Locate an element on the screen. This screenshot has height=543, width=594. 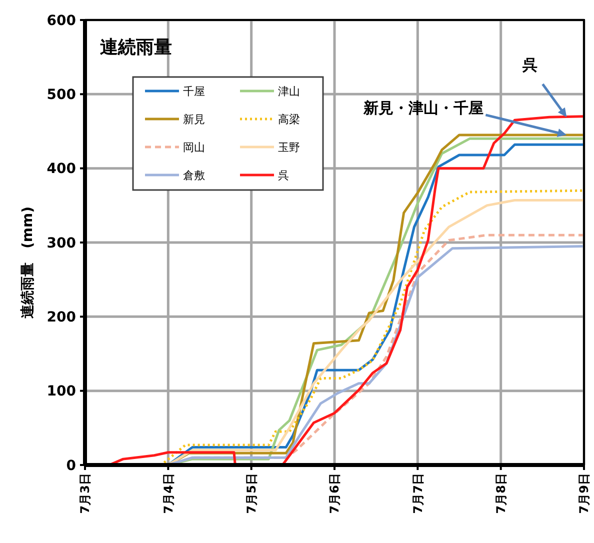
y-axis-title: 連続雨量 (mm) is located at coordinates (28, 263).